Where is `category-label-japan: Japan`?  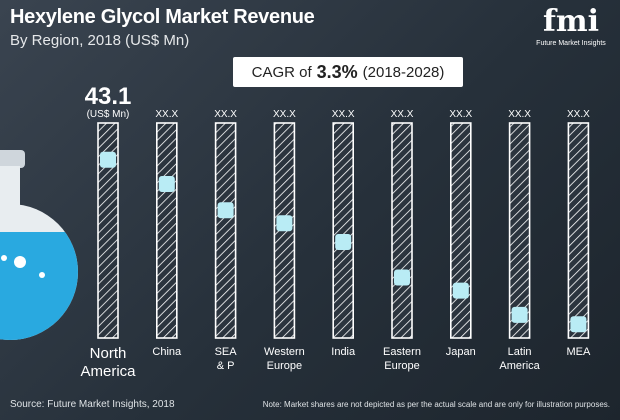
category-label-japan: Japan is located at coordinates (461, 352).